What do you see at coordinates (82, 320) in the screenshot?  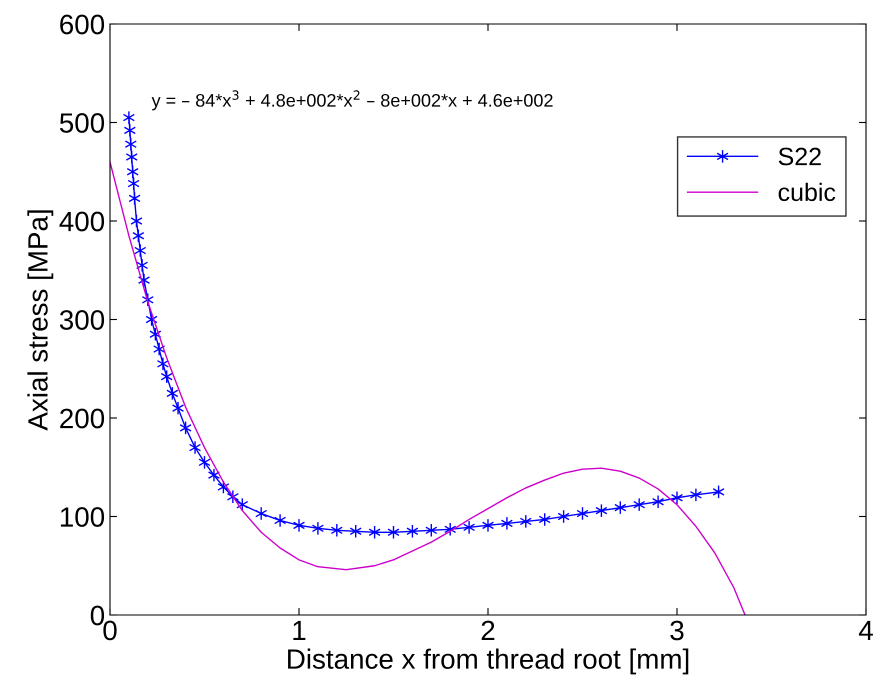 I see `y-tick-label: 300` at bounding box center [82, 320].